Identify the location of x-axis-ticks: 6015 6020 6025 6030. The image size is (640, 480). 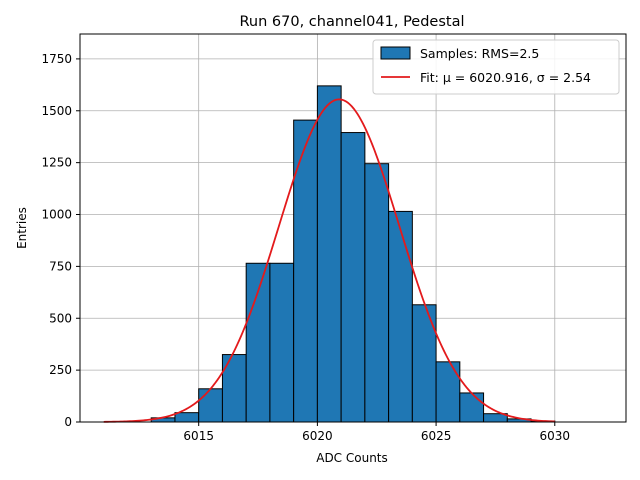
(376, 432).